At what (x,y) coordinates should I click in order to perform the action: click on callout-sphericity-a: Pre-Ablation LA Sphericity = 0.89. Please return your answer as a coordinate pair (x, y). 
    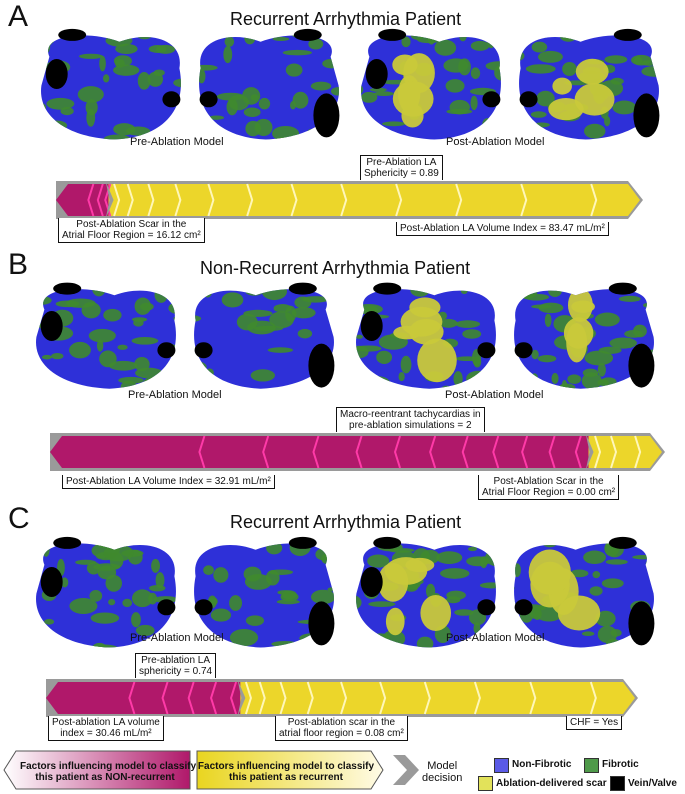
    Looking at the image, I should click on (401, 167).